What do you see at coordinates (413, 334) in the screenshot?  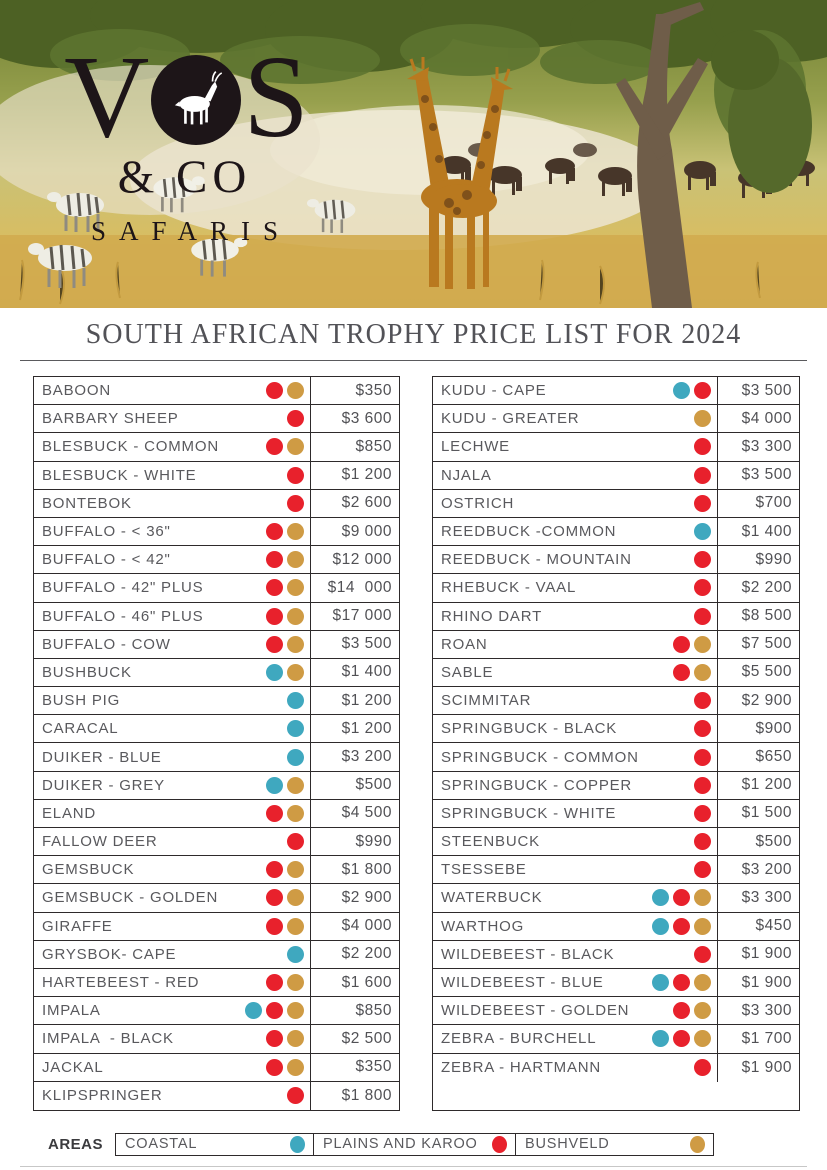 I see `title-bar: SOUTH AFRICAN TROPHY PRICE LIST FOR 2024` at bounding box center [413, 334].